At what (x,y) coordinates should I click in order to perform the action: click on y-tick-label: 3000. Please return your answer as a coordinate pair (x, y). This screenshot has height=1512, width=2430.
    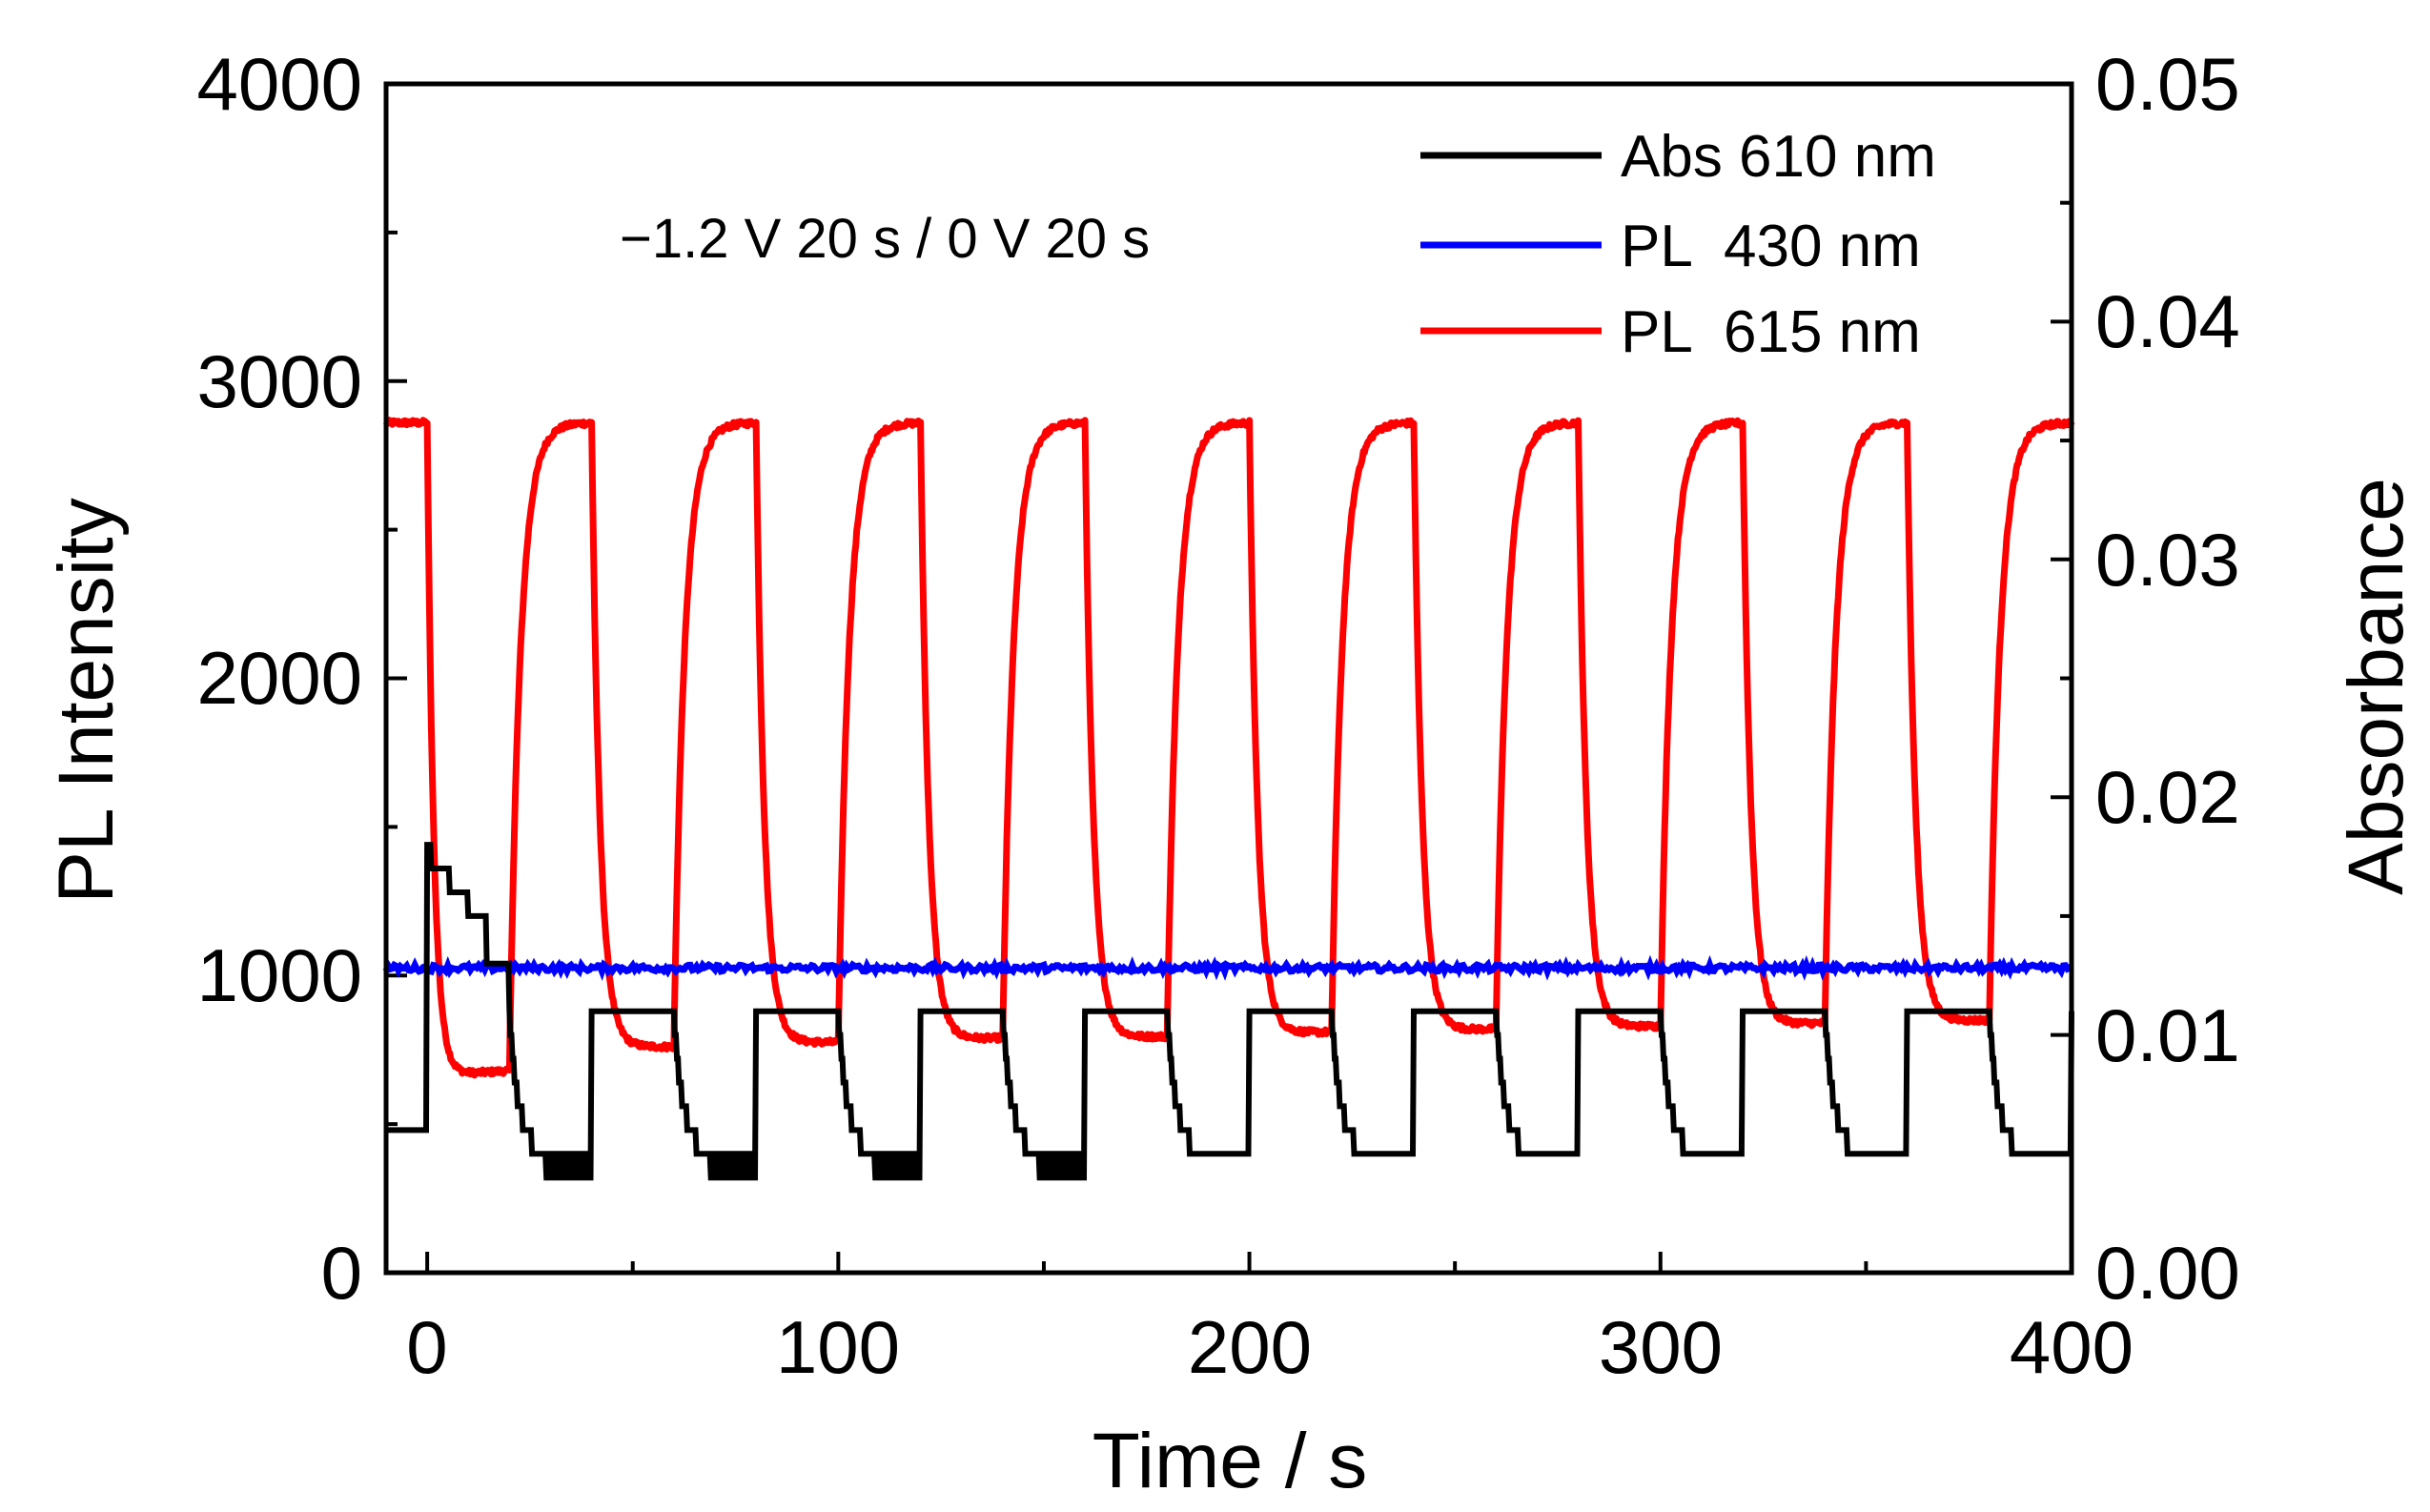
    Looking at the image, I should click on (279, 381).